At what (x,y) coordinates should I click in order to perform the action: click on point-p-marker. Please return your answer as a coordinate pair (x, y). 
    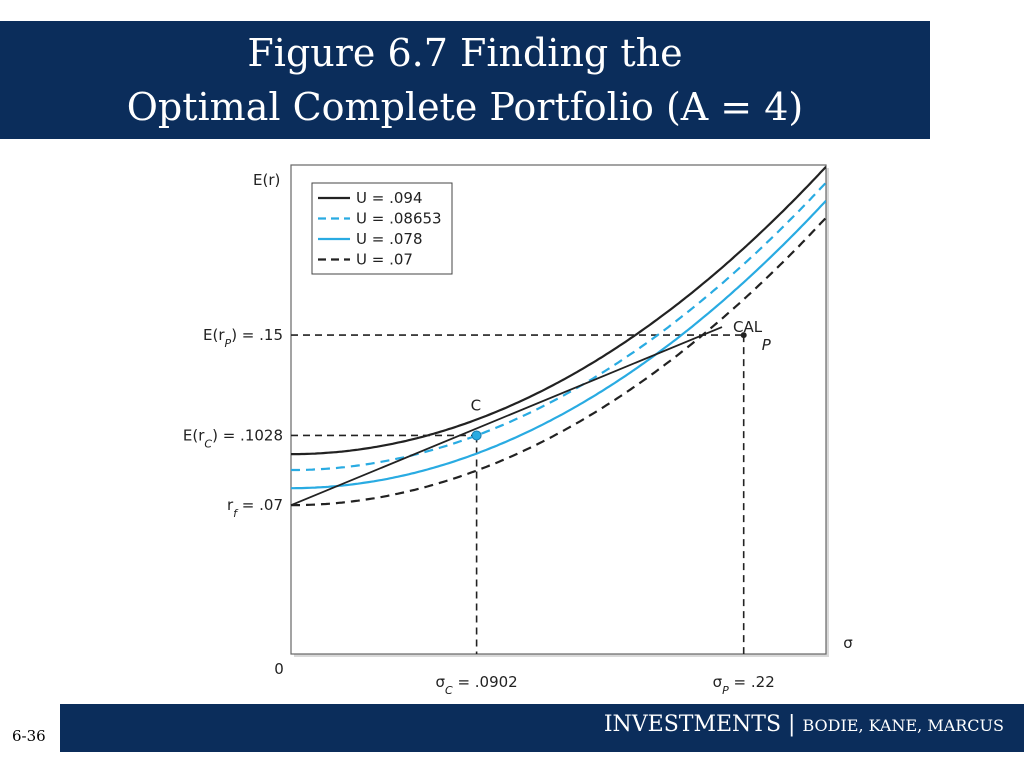
    Looking at the image, I should click on (743, 335).